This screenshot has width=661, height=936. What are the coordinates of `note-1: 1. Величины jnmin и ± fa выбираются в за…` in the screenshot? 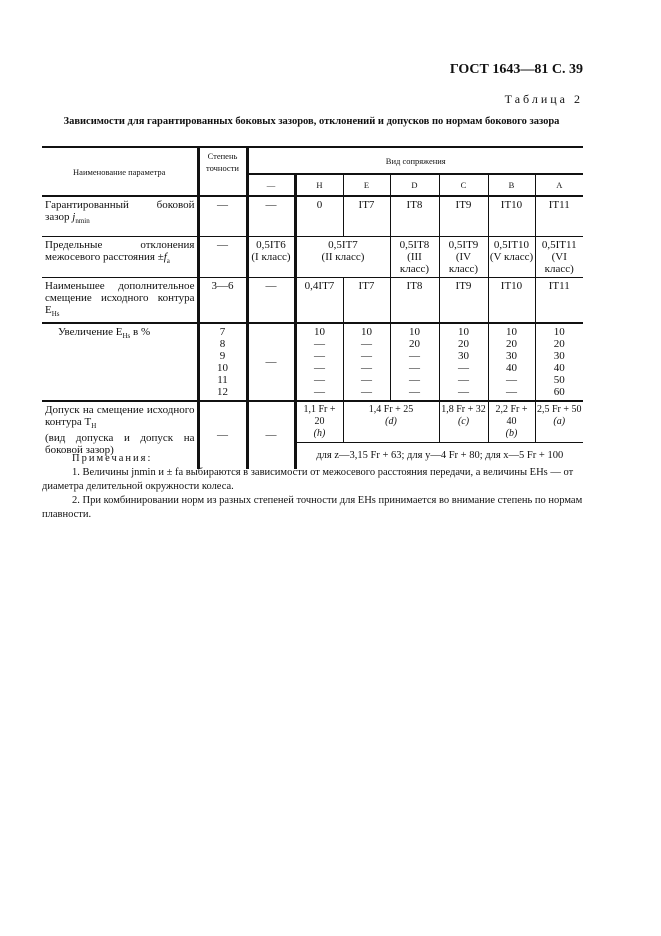 It's located at (308, 479).